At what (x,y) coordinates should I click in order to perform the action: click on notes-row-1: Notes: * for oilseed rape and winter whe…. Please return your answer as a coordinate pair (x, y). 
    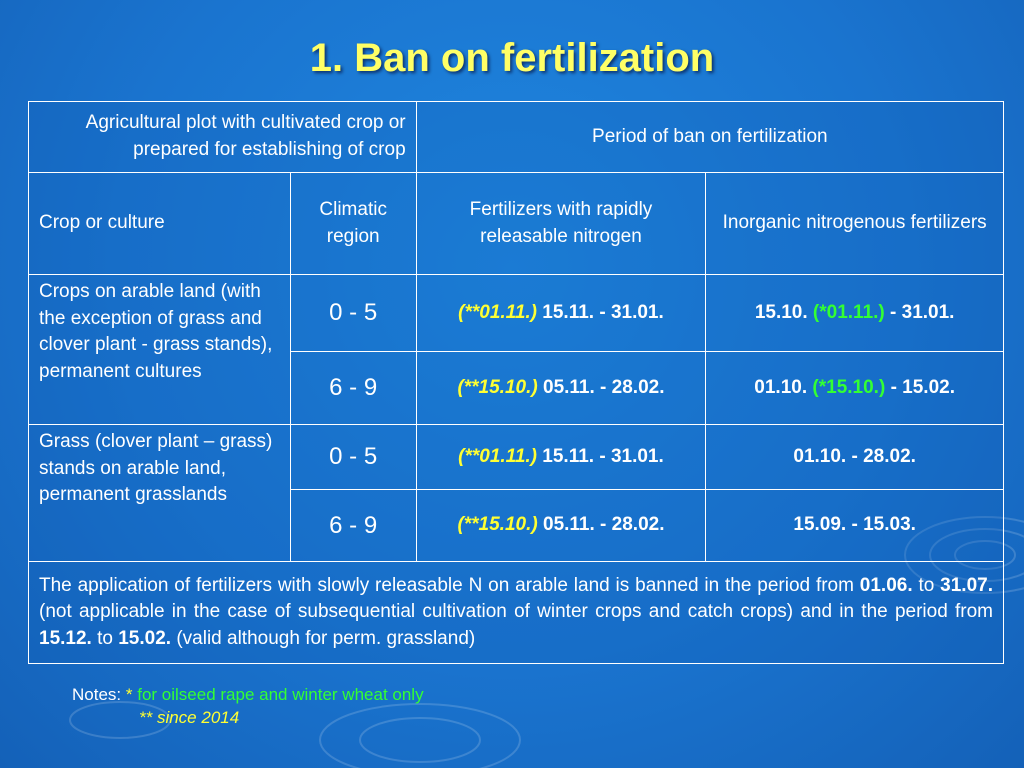
    Looking at the image, I should click on (248, 695).